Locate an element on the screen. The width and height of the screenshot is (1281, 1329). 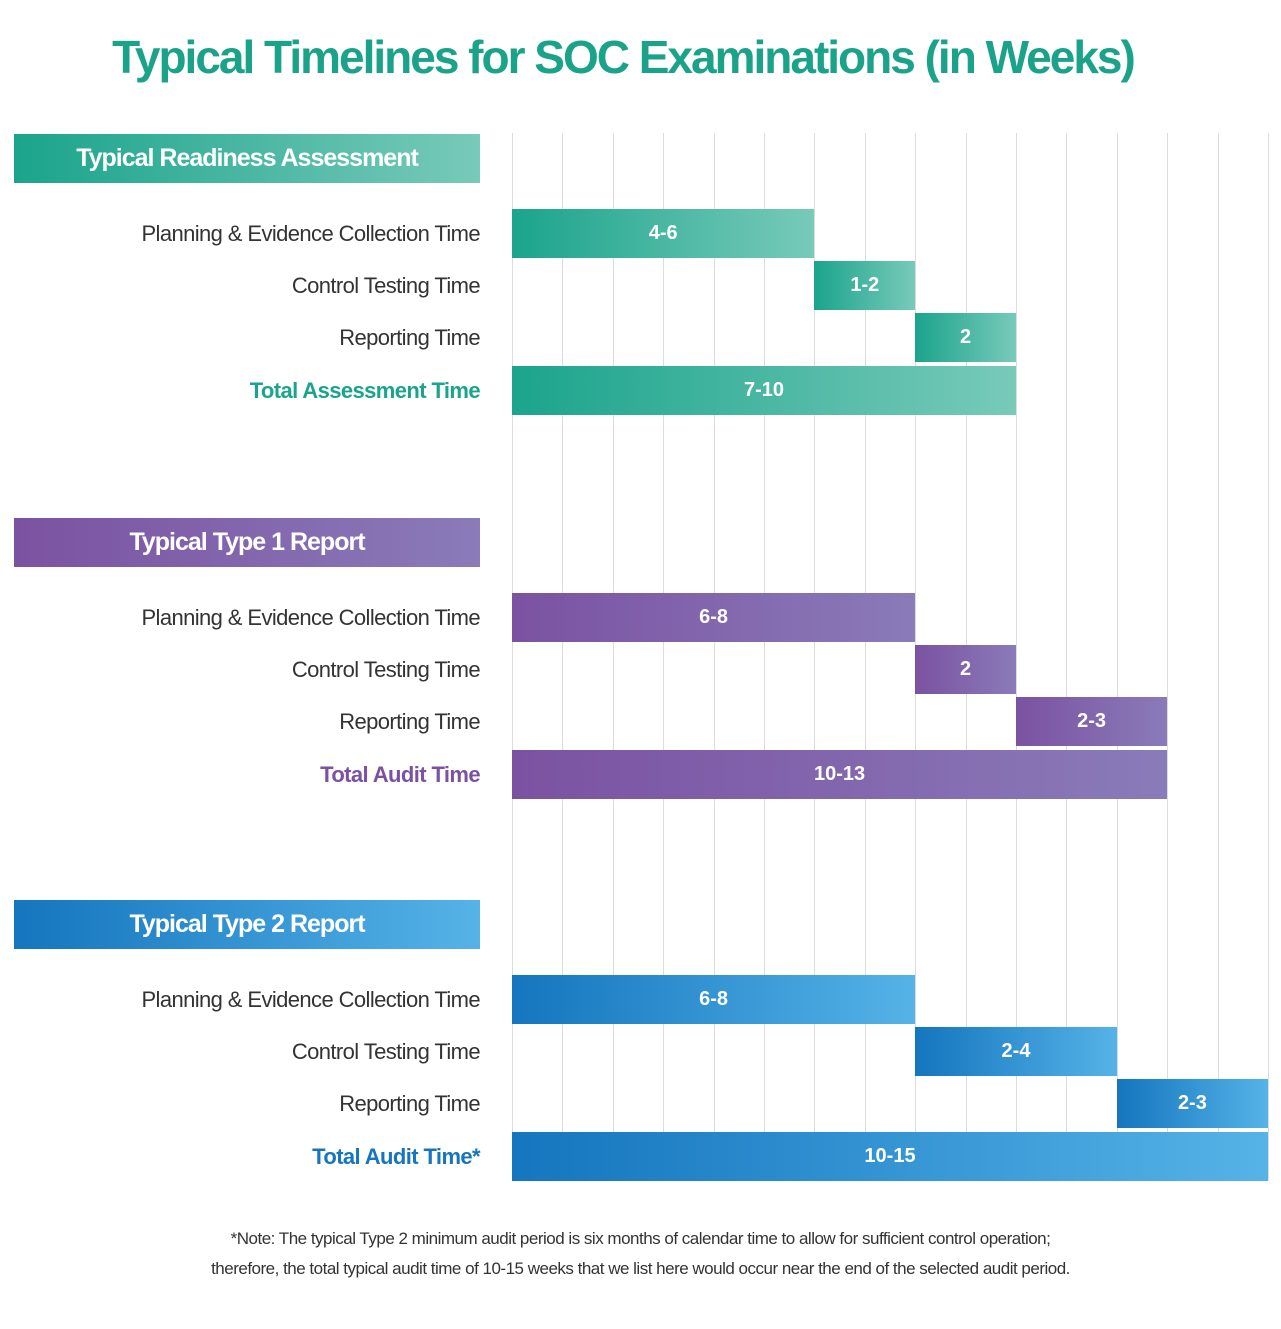
bar-value-label: 10-13 is located at coordinates (840, 774).